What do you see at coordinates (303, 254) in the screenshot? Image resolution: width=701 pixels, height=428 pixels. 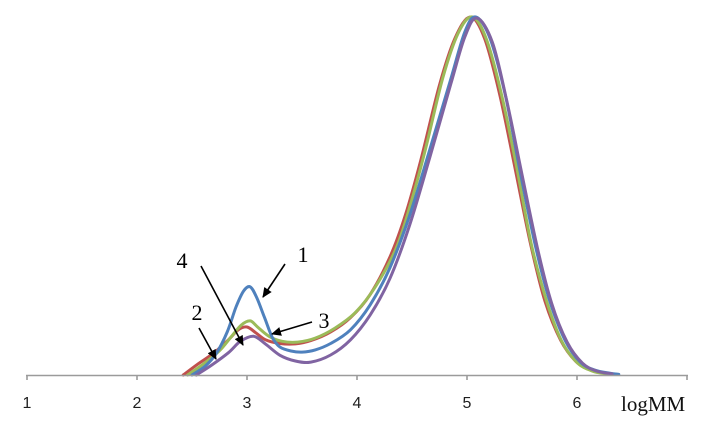 I see `annotation-label-1: 1` at bounding box center [303, 254].